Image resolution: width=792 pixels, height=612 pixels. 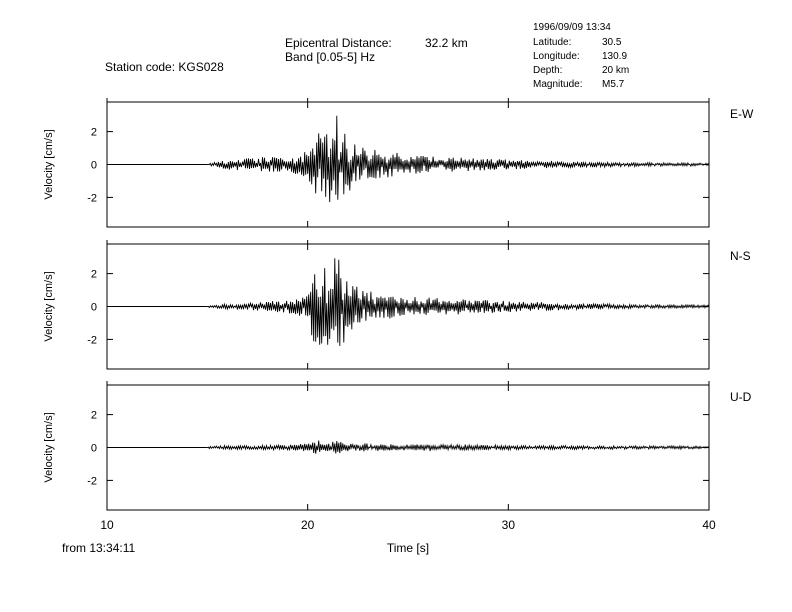 What do you see at coordinates (338, 43) in the screenshot?
I see `epicentral-distance-label: Epicentral Distance:` at bounding box center [338, 43].